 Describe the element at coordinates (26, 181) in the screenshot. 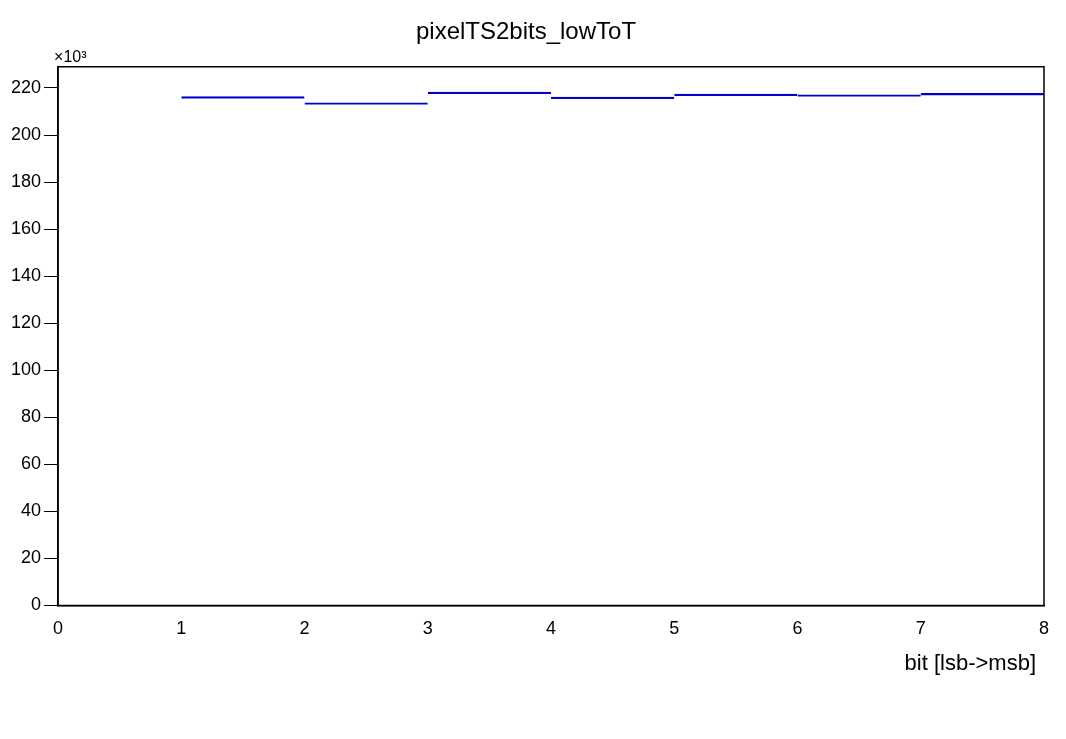

I see `y-tick-label: 180` at that location.